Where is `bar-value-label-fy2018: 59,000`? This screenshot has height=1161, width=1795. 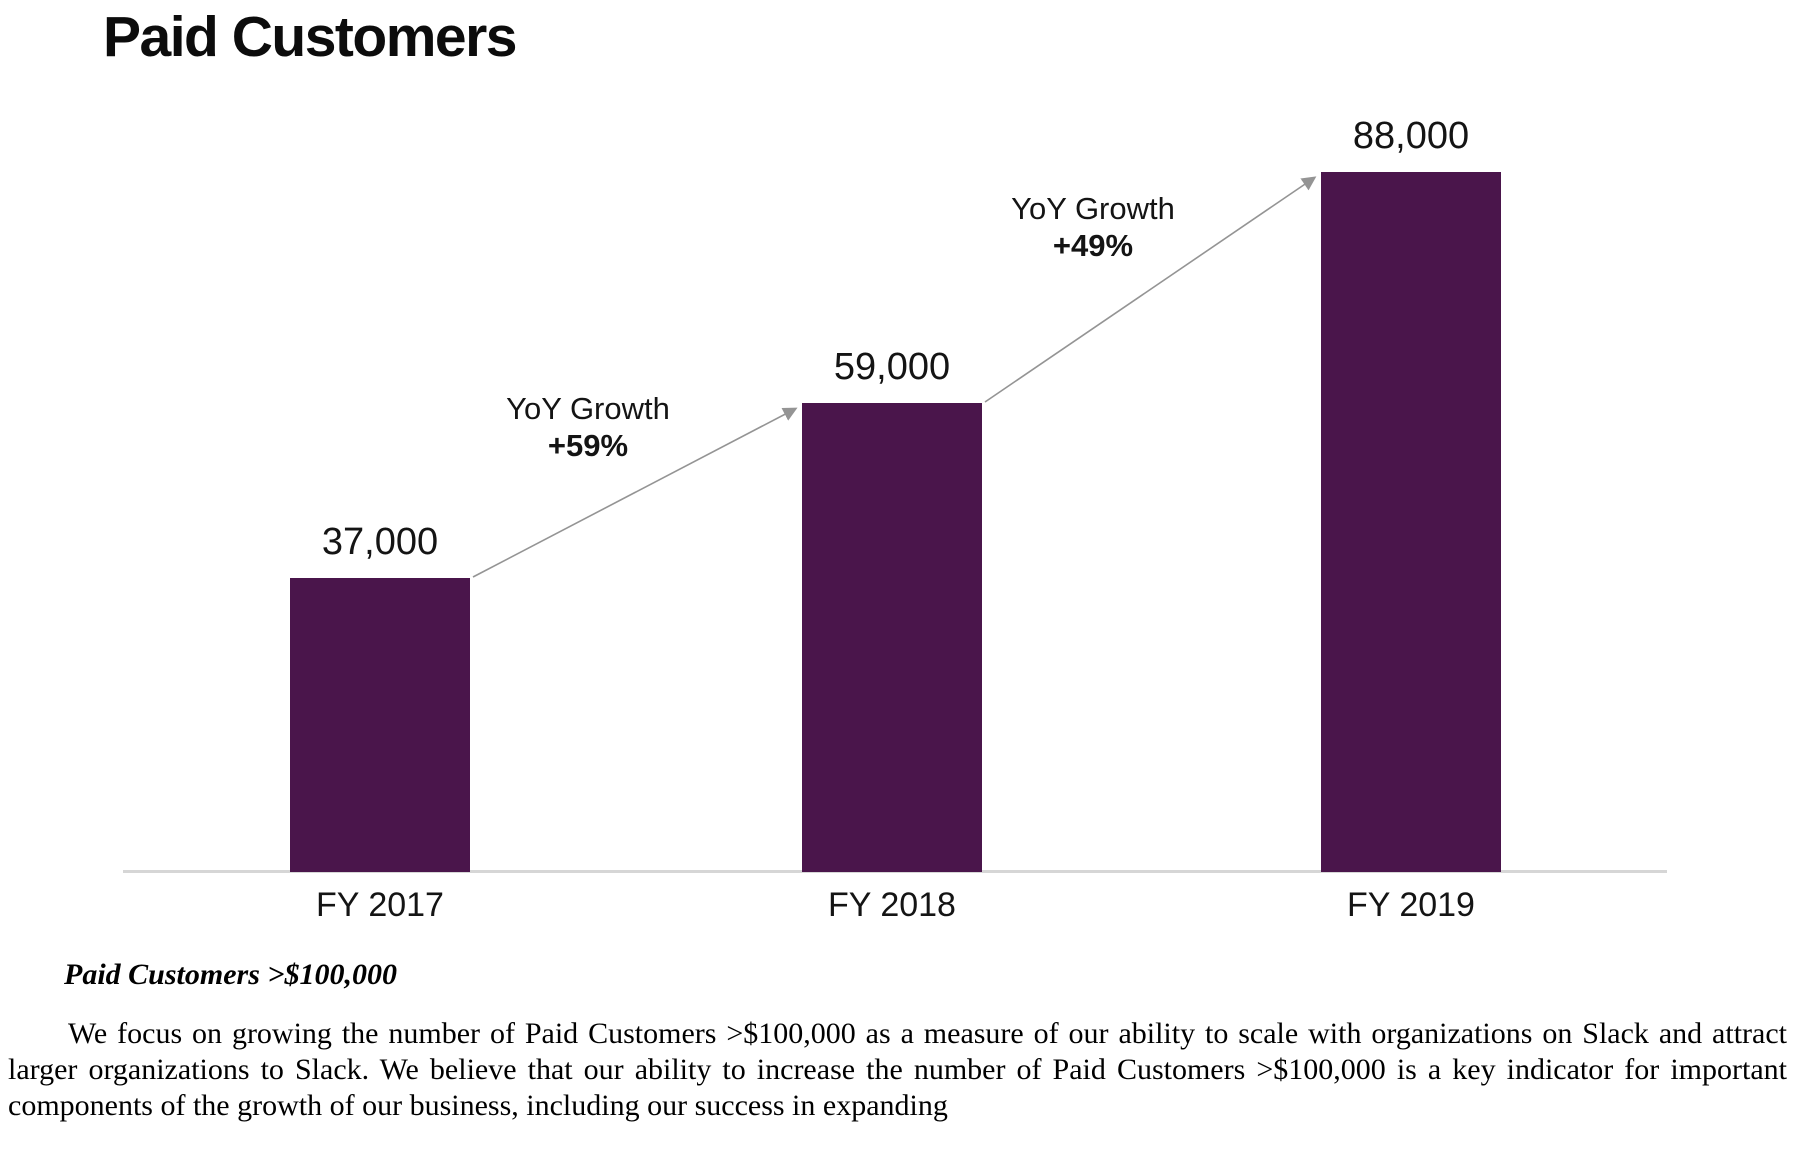
bar-value-label-fy2018: 59,000 is located at coordinates (892, 367).